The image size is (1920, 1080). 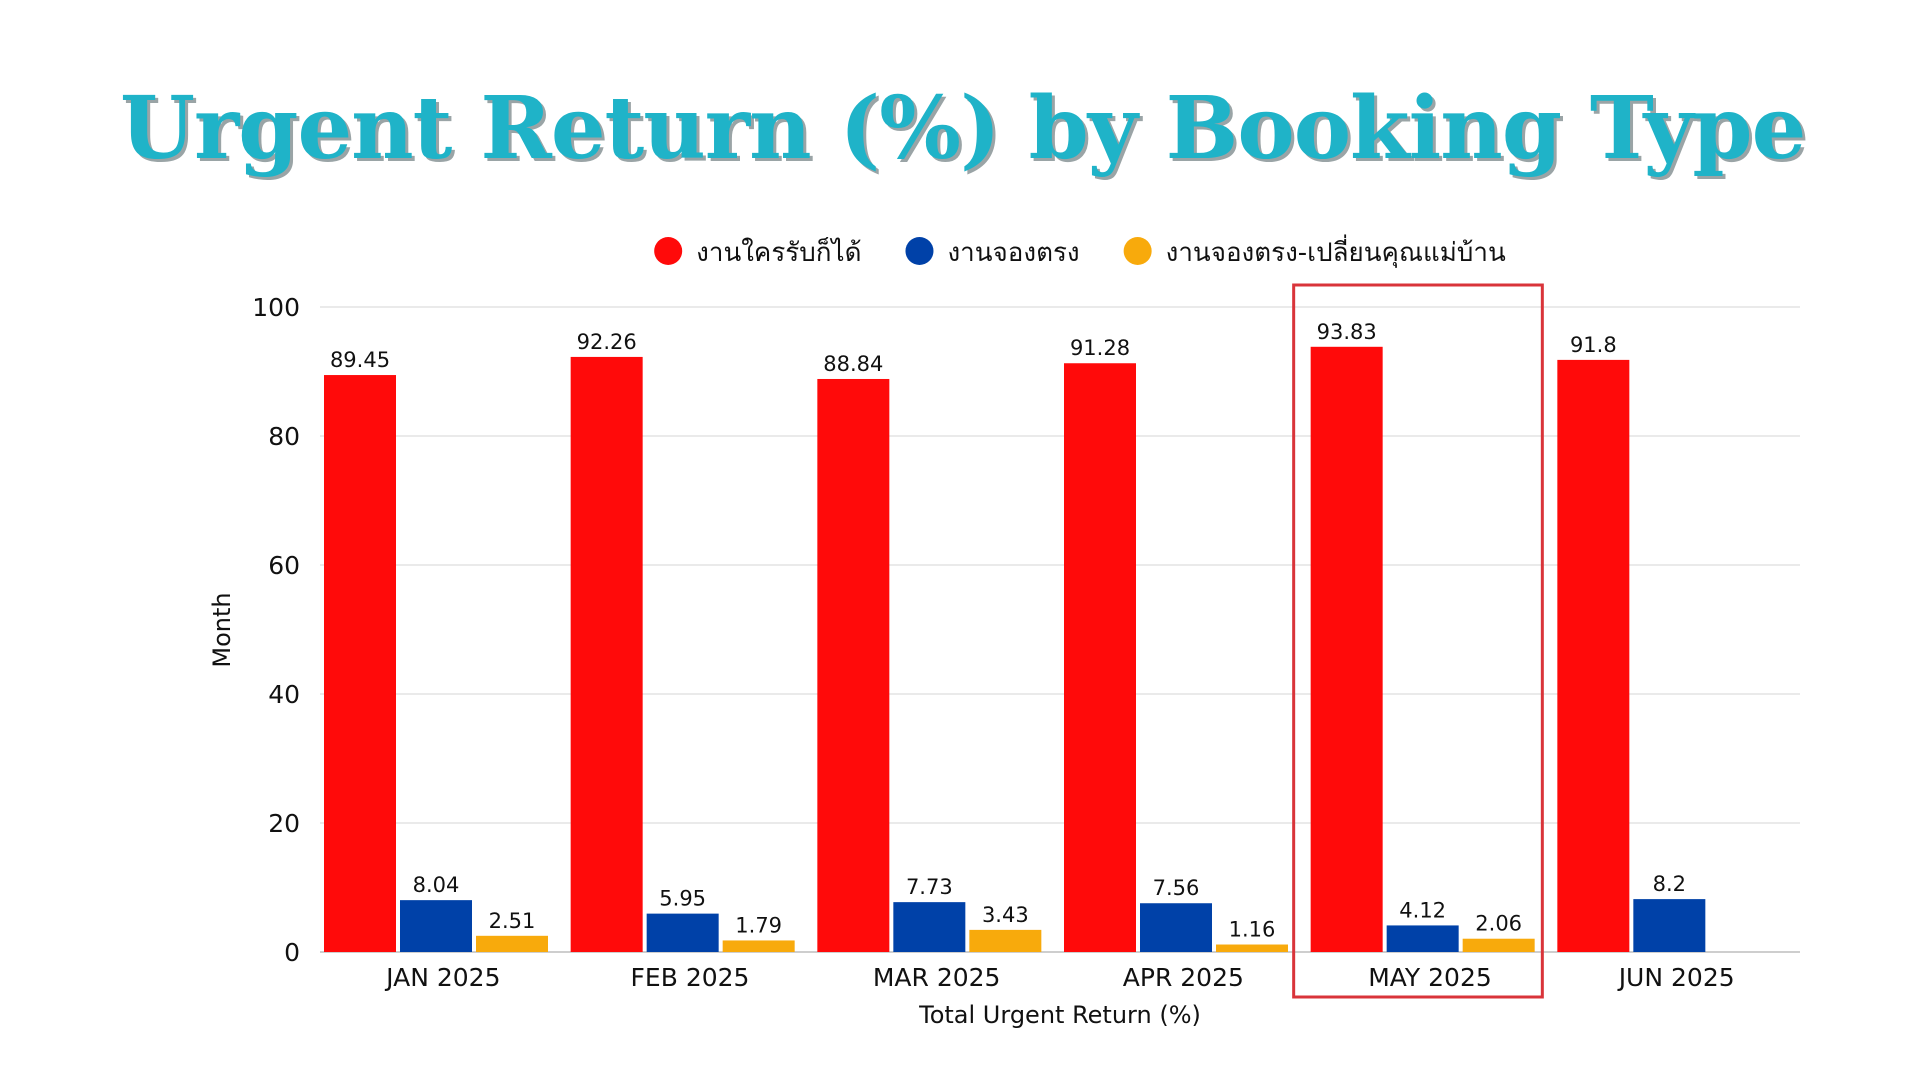 I want to click on legend-item: งานใครรับก็ได้, so click(x=757, y=252).